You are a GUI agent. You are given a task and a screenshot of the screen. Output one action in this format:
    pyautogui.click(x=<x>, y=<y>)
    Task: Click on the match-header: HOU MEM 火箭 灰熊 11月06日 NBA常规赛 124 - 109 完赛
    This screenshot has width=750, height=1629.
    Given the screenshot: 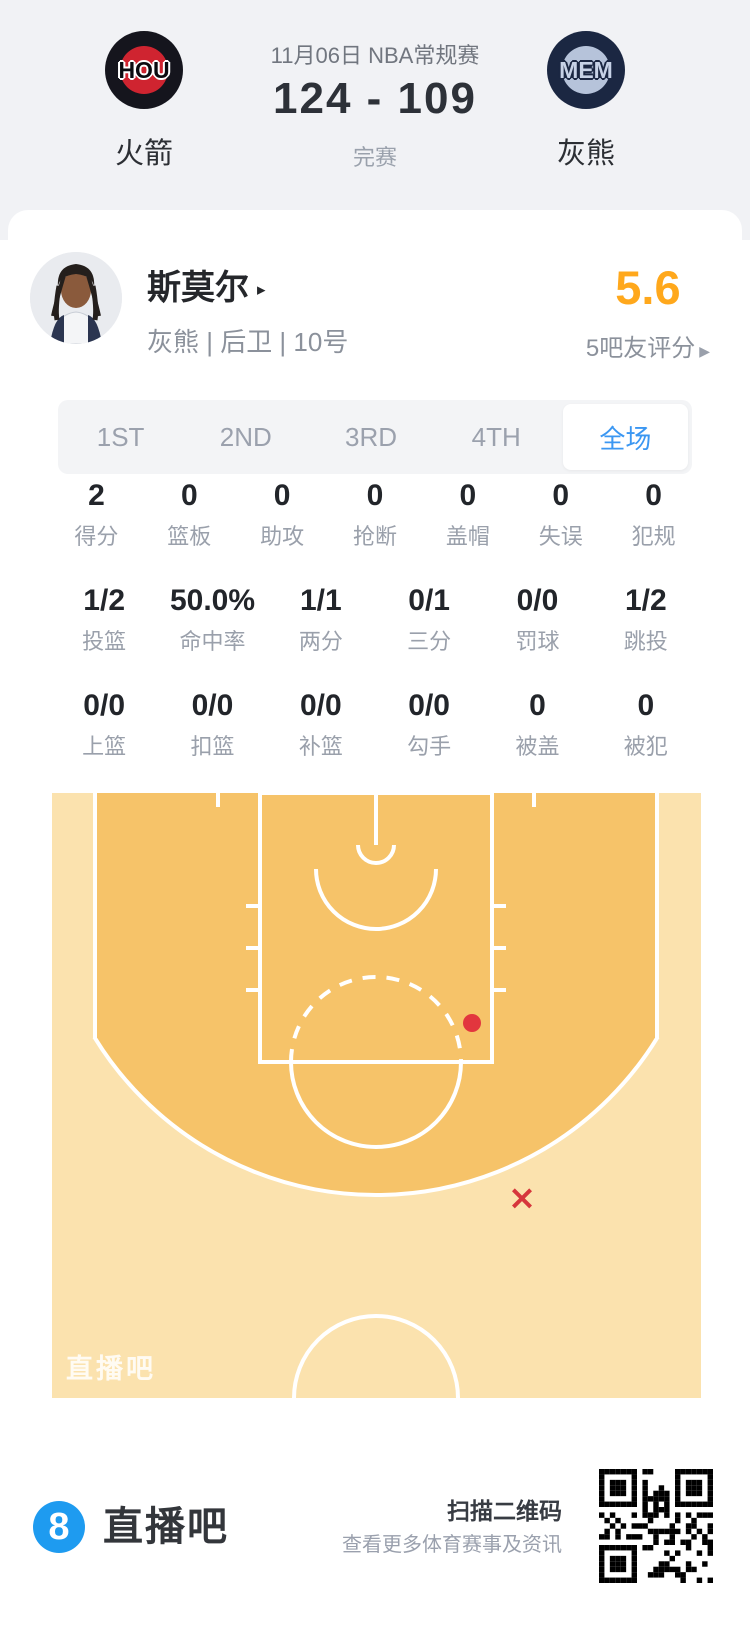 What is the action you would take?
    pyautogui.click(x=375, y=120)
    